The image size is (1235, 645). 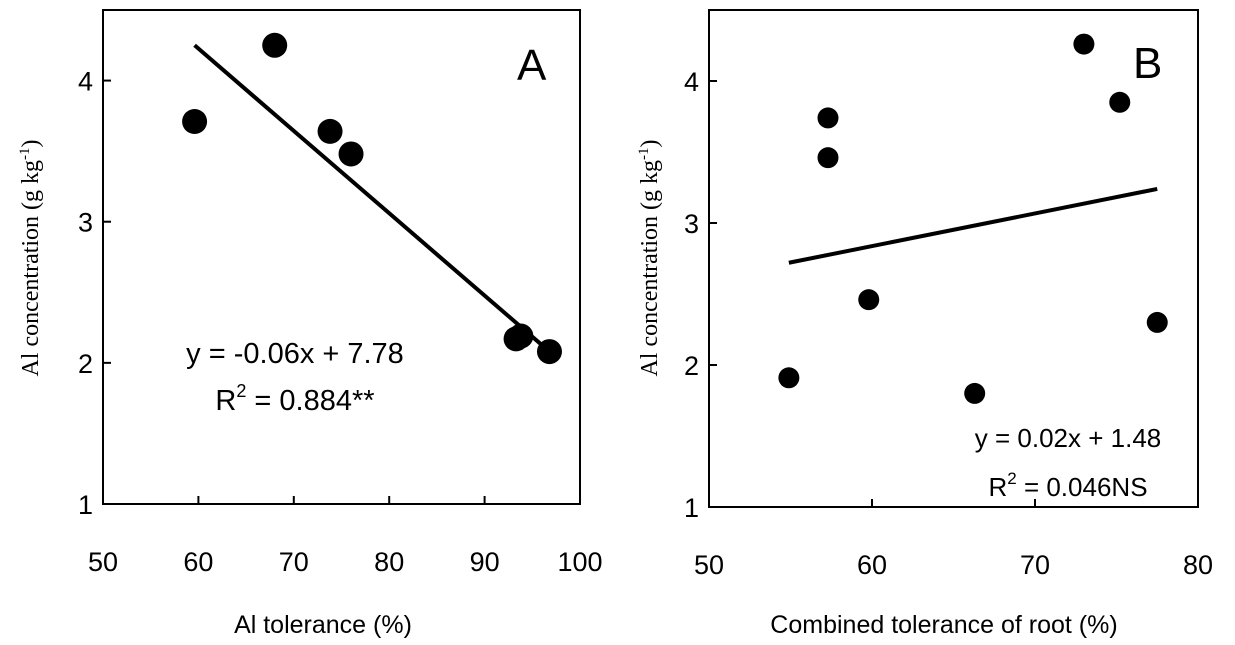 What do you see at coordinates (650, 268) in the screenshot?
I see `panel-b-y-label-main: Al concentration (g kg` at bounding box center [650, 268].